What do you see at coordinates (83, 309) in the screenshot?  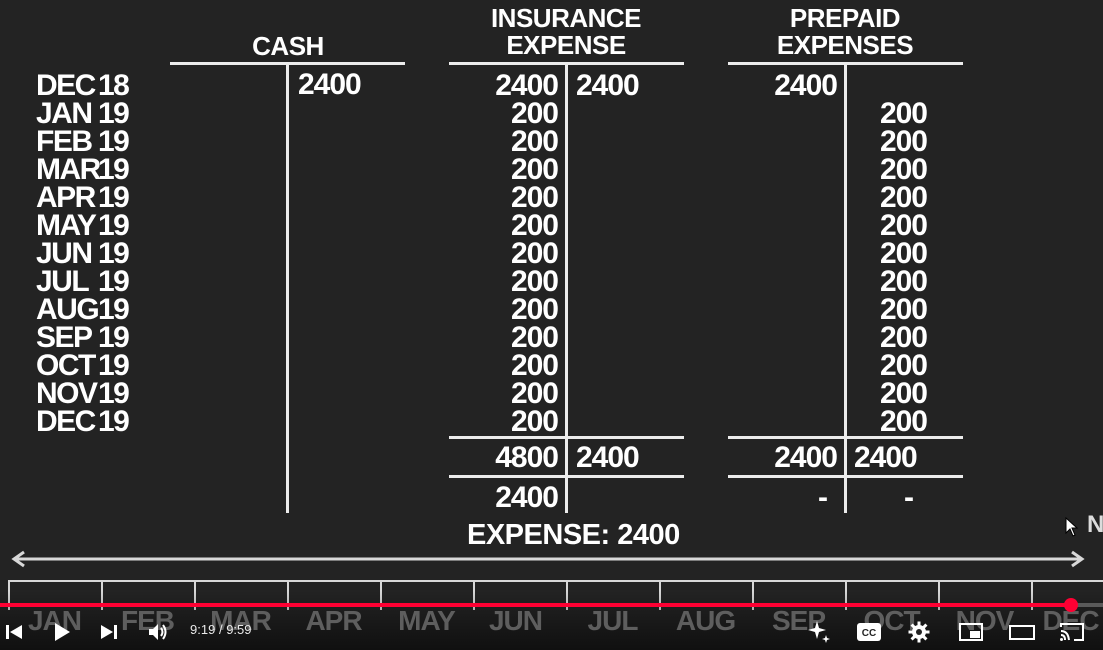 I see `date-row: AUG19` at bounding box center [83, 309].